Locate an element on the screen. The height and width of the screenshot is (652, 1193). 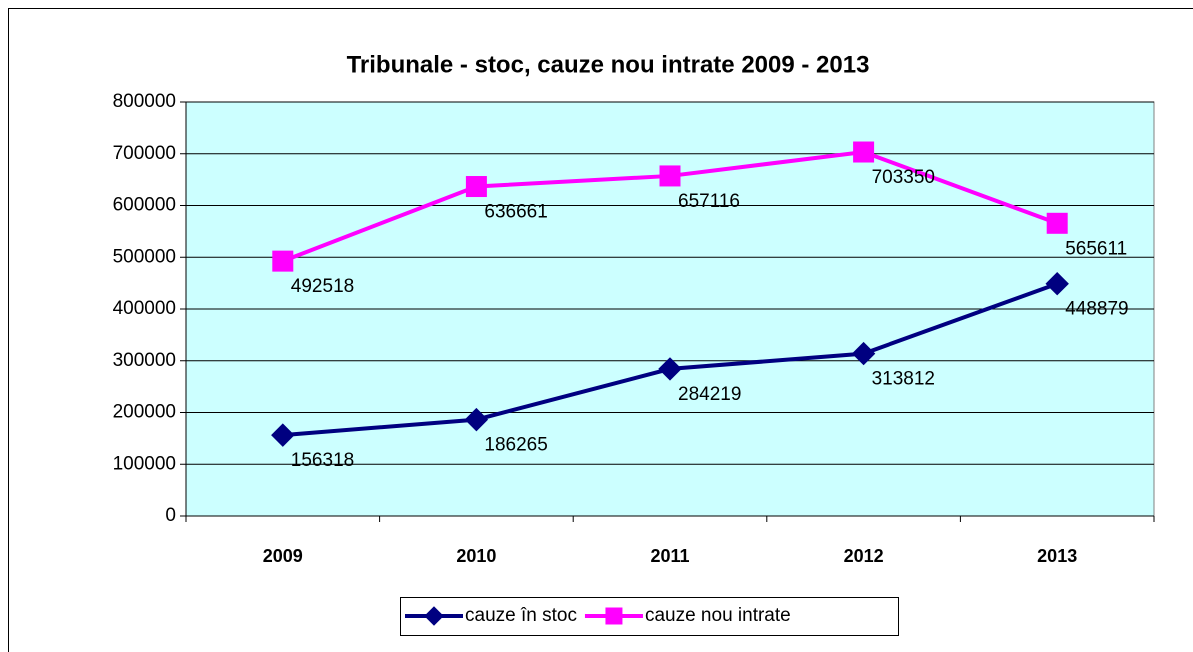
data-label: 636661 is located at coordinates (515, 212).